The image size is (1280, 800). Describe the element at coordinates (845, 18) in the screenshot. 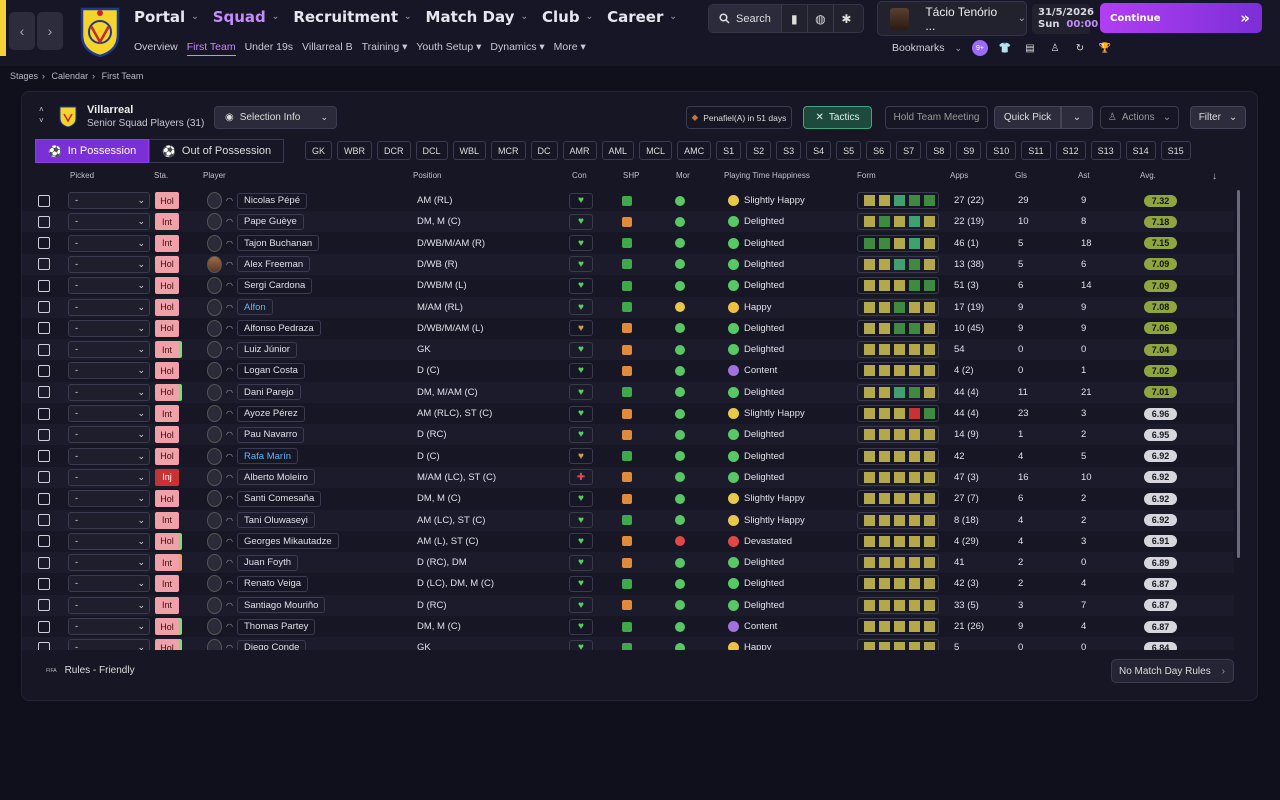

I see `gear-icon: ✱` at that location.